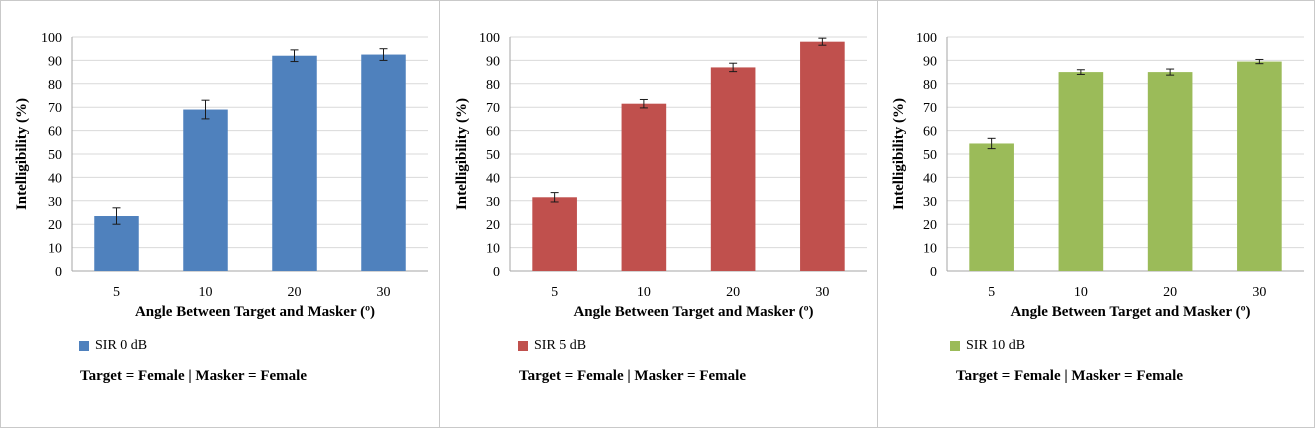 The image size is (1315, 429). I want to click on legend: SIR 10 dB, so click(987, 346).